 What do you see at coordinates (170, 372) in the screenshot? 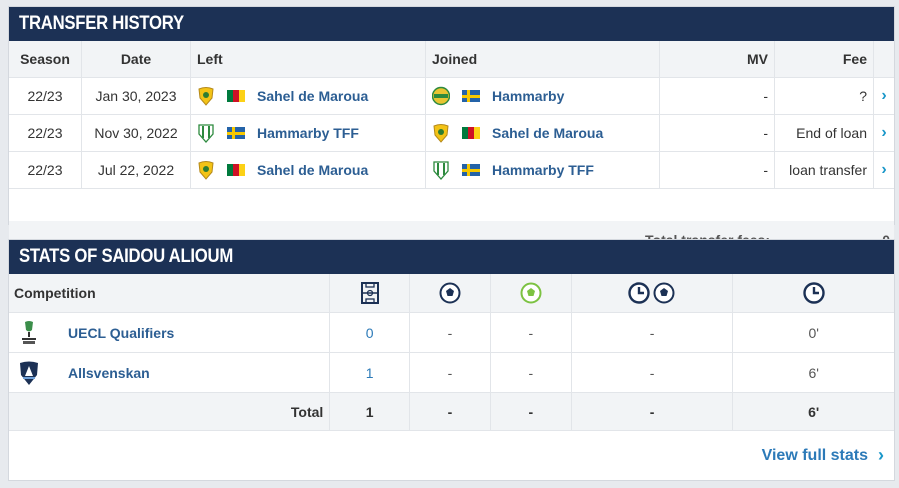
I see `competition-cell: Allsvenskan` at bounding box center [170, 372].